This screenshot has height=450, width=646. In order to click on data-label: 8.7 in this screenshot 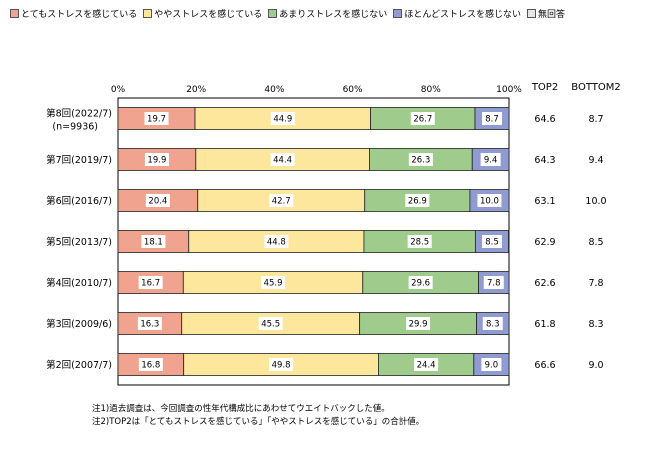, I will do `click(492, 120)`.